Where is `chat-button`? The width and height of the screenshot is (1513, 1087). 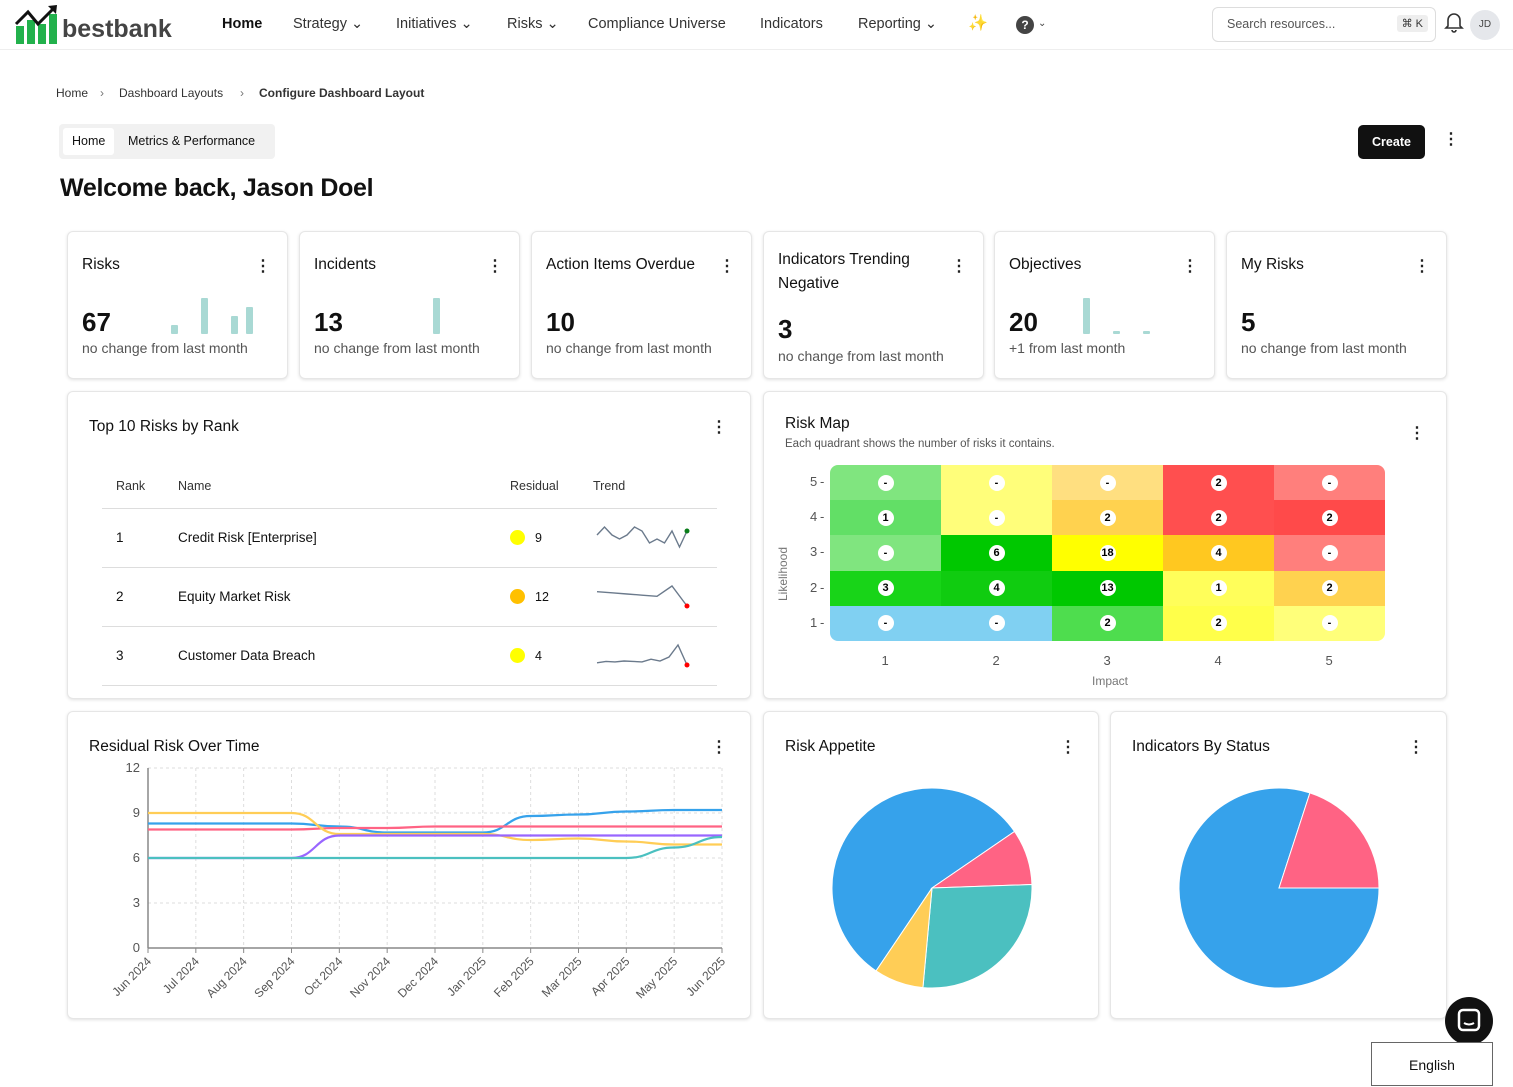
chat-button is located at coordinates (1469, 1021).